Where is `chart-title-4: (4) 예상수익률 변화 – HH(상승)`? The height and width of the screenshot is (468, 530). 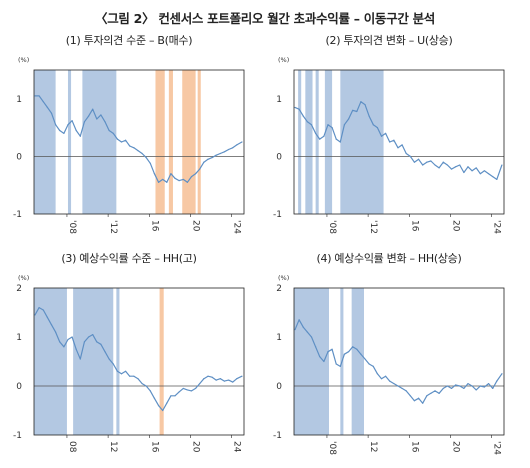
chart-title-4: (4) 예상수익률 변화 – HH(상승) is located at coordinates (389, 258).